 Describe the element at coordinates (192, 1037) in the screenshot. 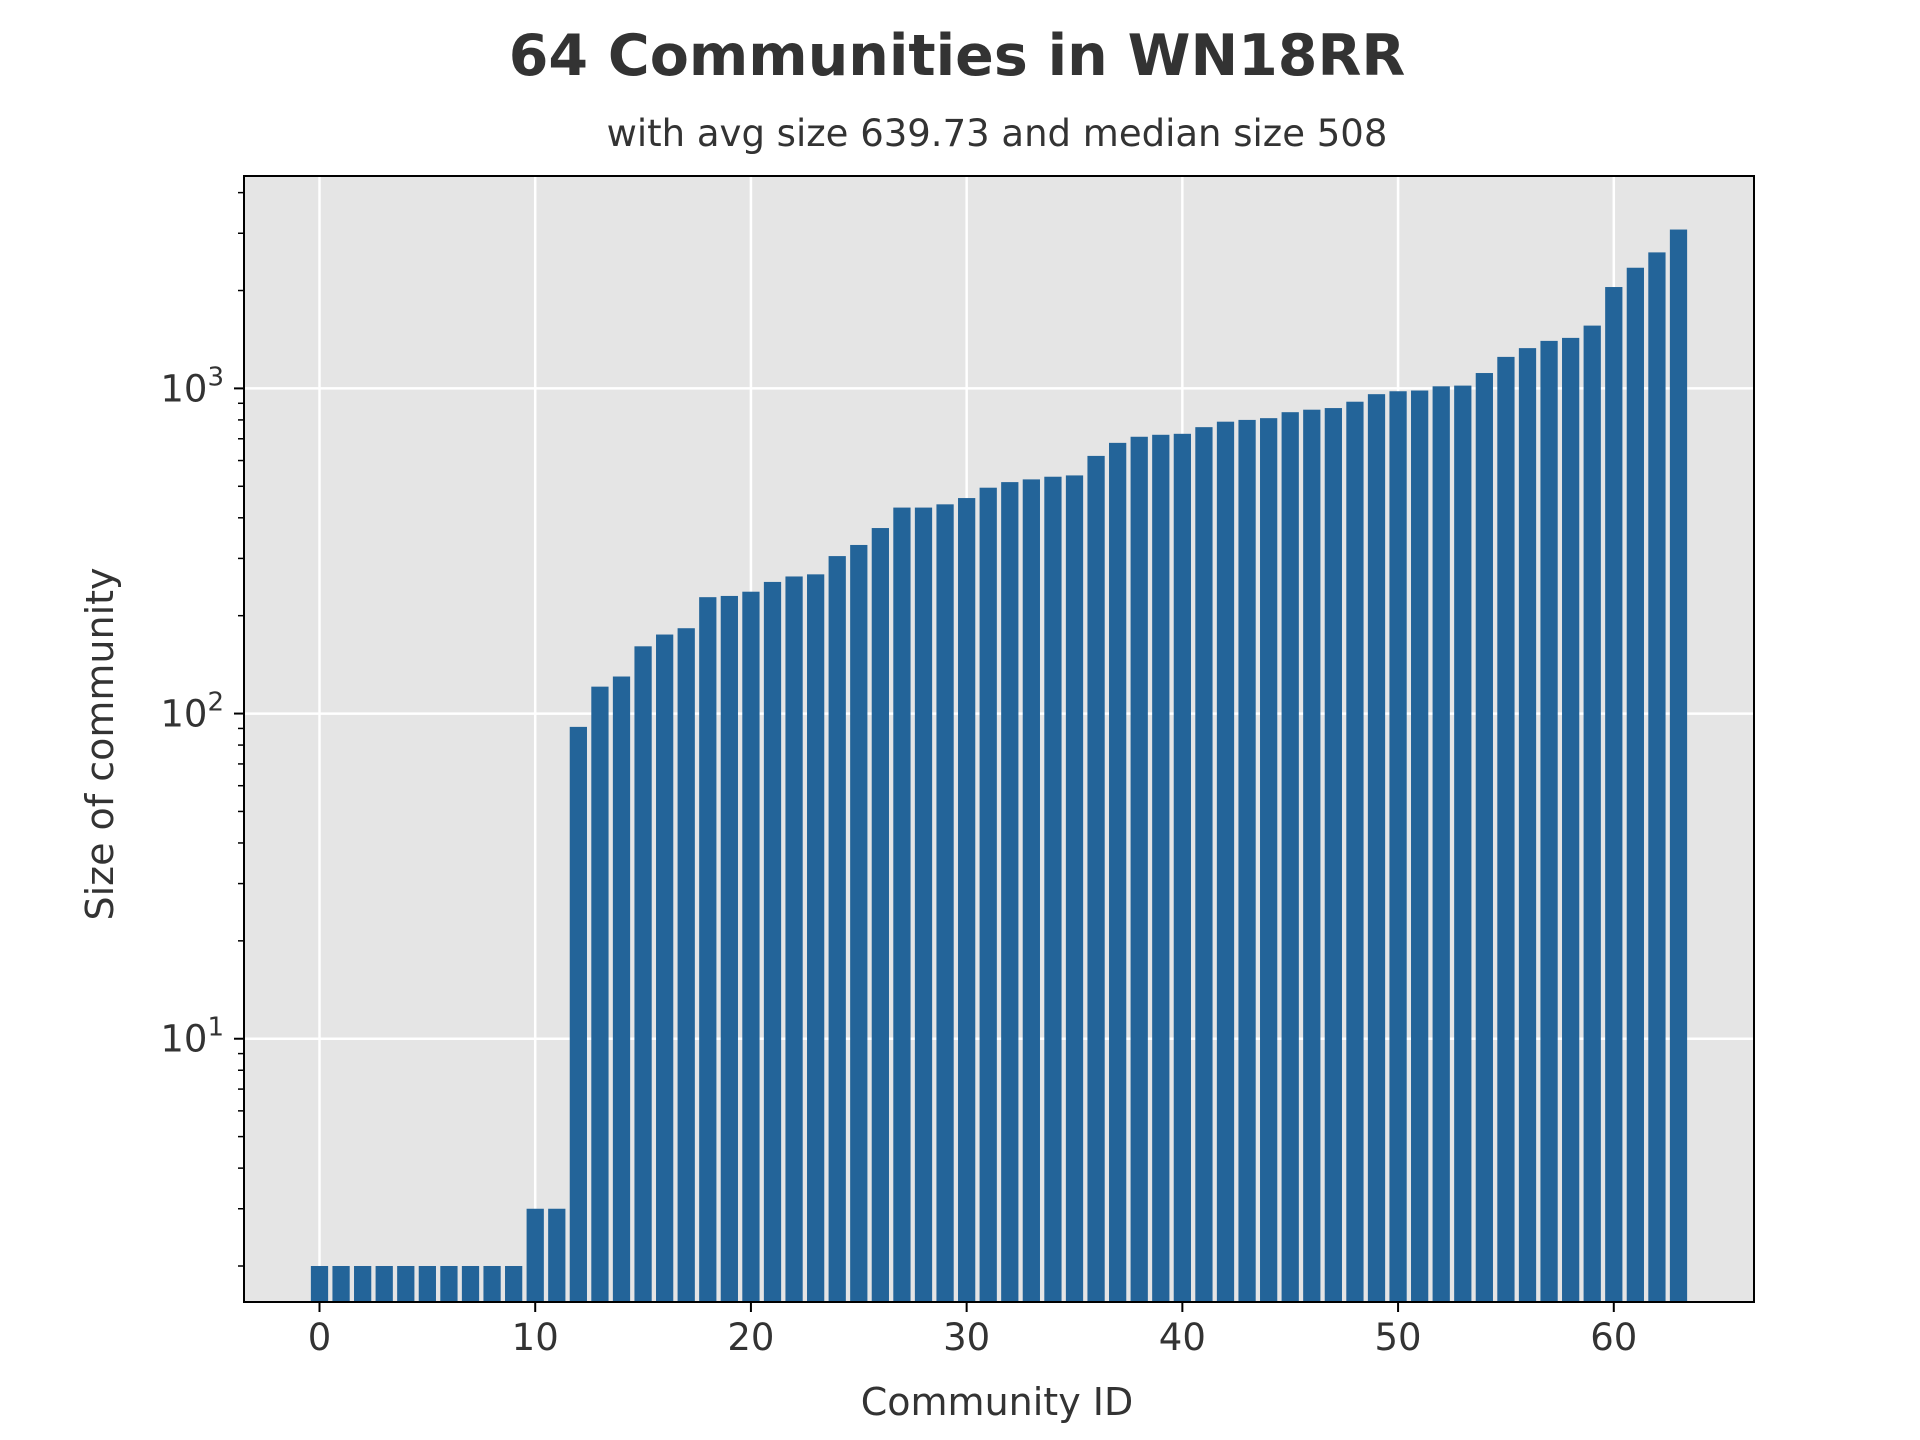

I see `y-tick-label: 10¹` at that location.